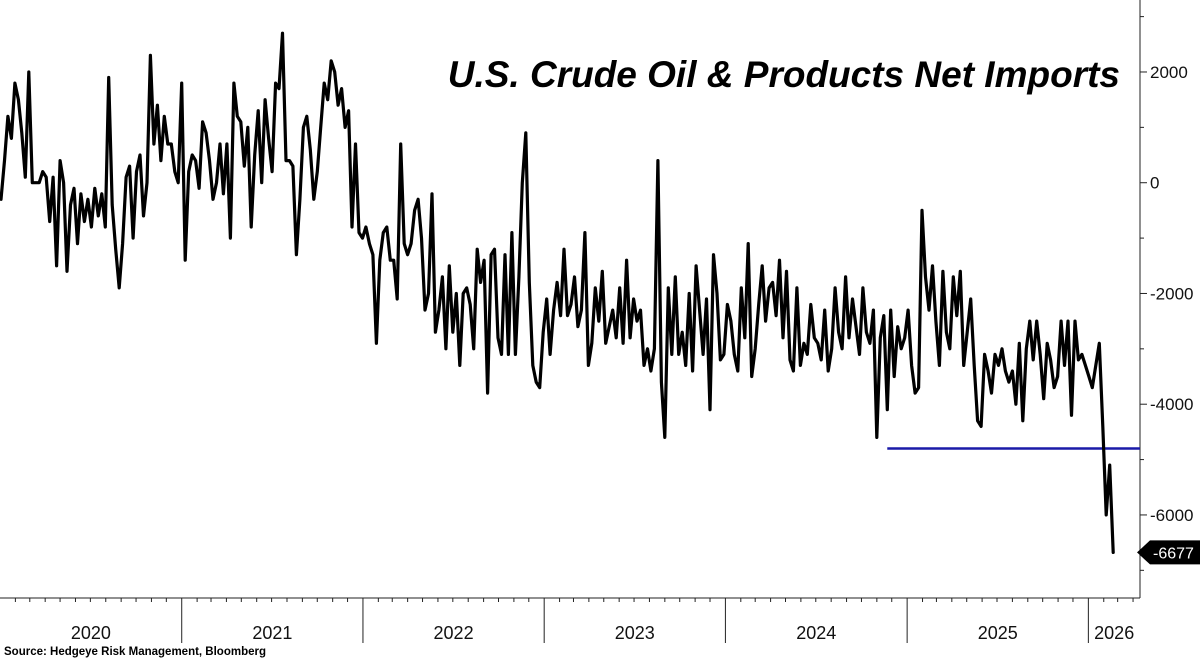 The width and height of the screenshot is (1200, 662). What do you see at coordinates (635, 633) in the screenshot?
I see `x-year-label: 2023` at bounding box center [635, 633].